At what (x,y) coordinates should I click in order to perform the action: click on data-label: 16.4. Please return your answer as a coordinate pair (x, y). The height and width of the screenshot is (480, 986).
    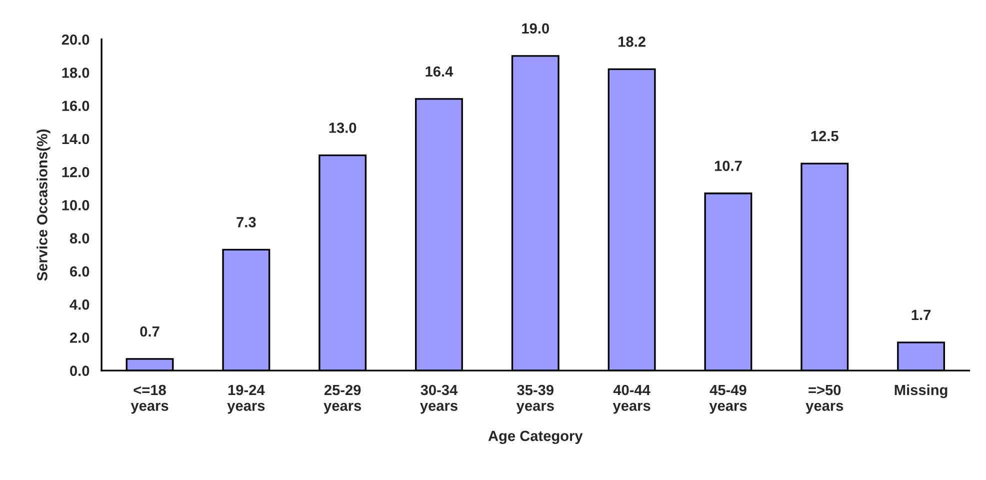
    Looking at the image, I should click on (440, 71).